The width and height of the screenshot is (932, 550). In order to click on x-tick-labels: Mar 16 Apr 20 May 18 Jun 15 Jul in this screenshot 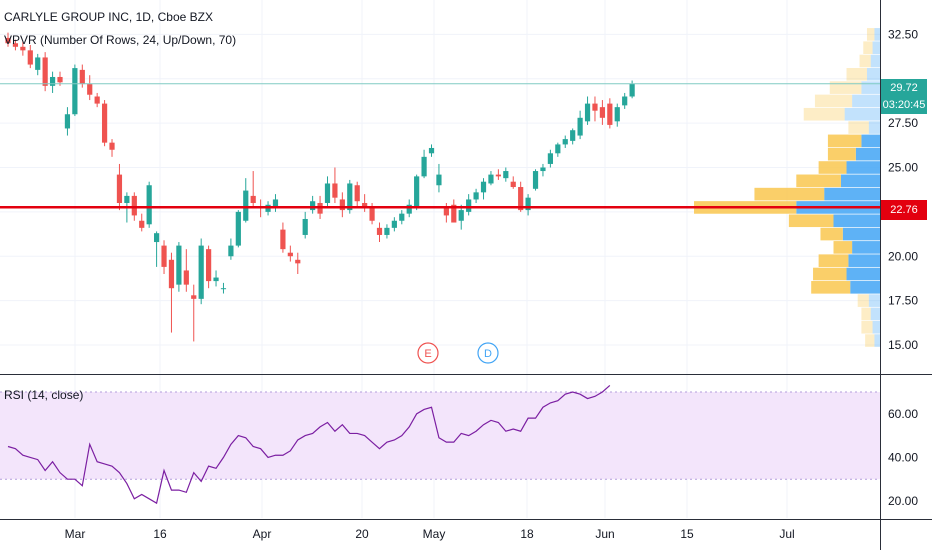, I will do `click(430, 534)`.